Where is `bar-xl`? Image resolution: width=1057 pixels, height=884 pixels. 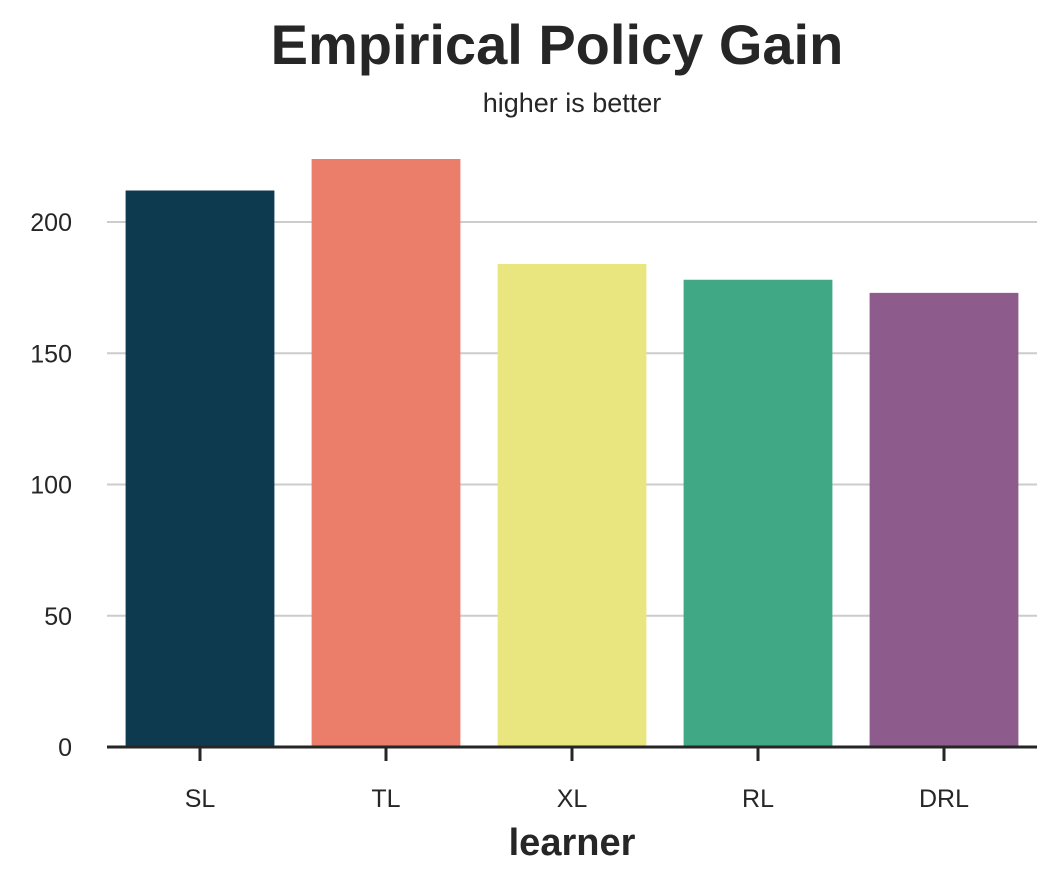 bar-xl is located at coordinates (572, 505).